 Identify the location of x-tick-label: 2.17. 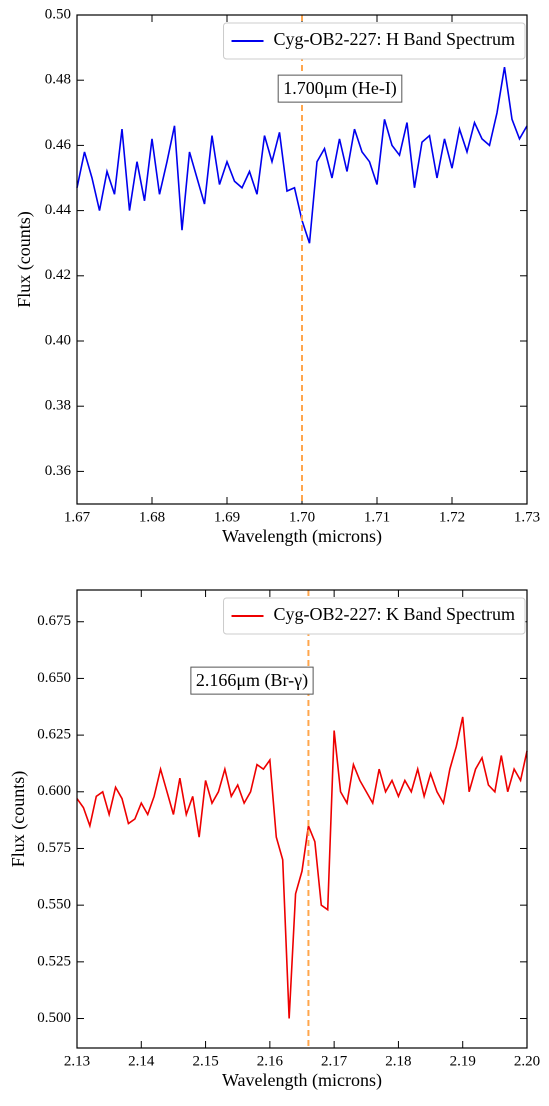
(334, 1061).